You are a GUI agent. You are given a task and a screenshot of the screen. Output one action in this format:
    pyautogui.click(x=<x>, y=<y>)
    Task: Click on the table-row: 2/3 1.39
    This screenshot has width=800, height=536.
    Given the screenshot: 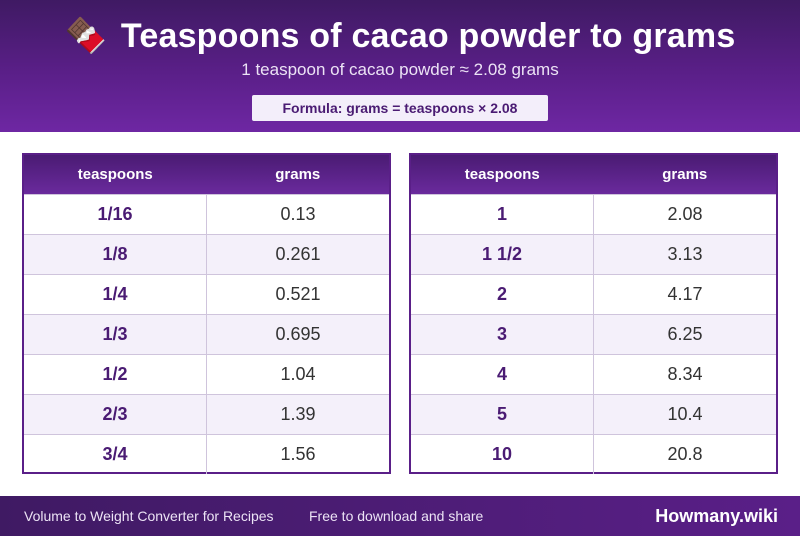 What is the action you would take?
    pyautogui.click(x=206, y=413)
    